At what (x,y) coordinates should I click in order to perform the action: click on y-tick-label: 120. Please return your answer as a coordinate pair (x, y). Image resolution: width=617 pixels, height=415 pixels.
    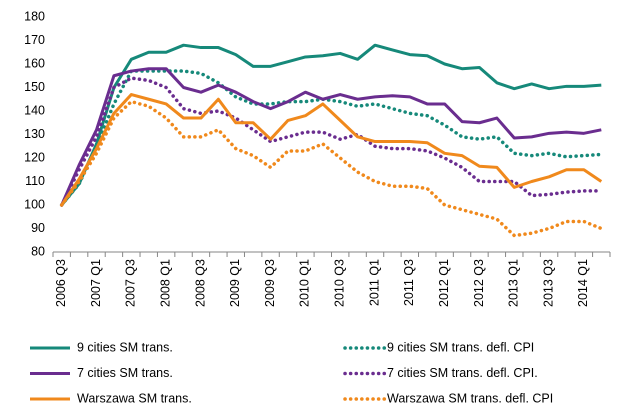
    Looking at the image, I should click on (34, 157).